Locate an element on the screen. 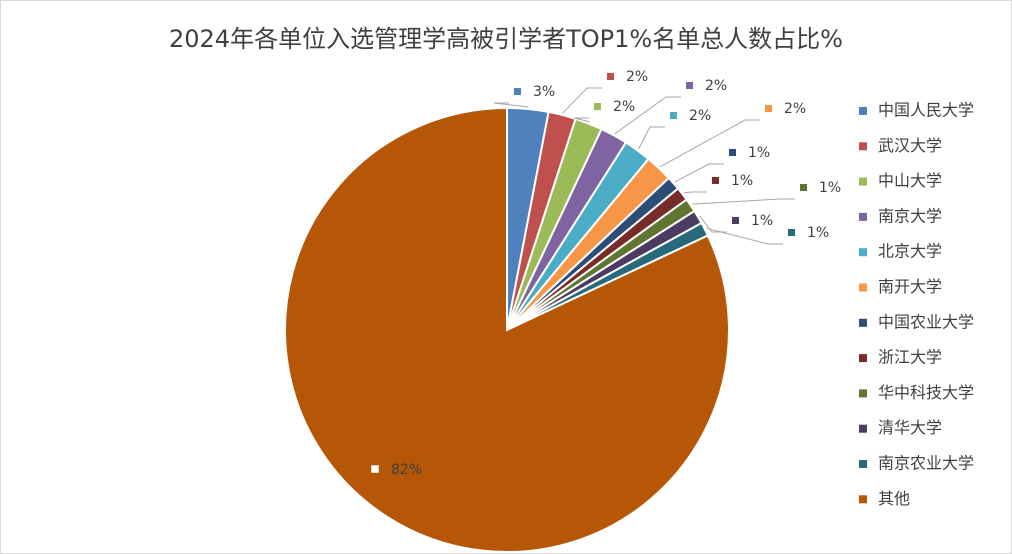 This screenshot has width=1012, height=554. legend-label: 武汉大学 is located at coordinates (910, 145).